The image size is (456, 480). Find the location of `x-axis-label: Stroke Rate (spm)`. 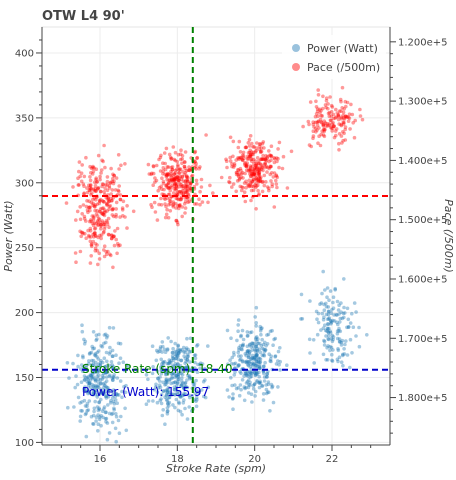

x-axis-label: Stroke Rate (spm) is located at coordinates (216, 468).